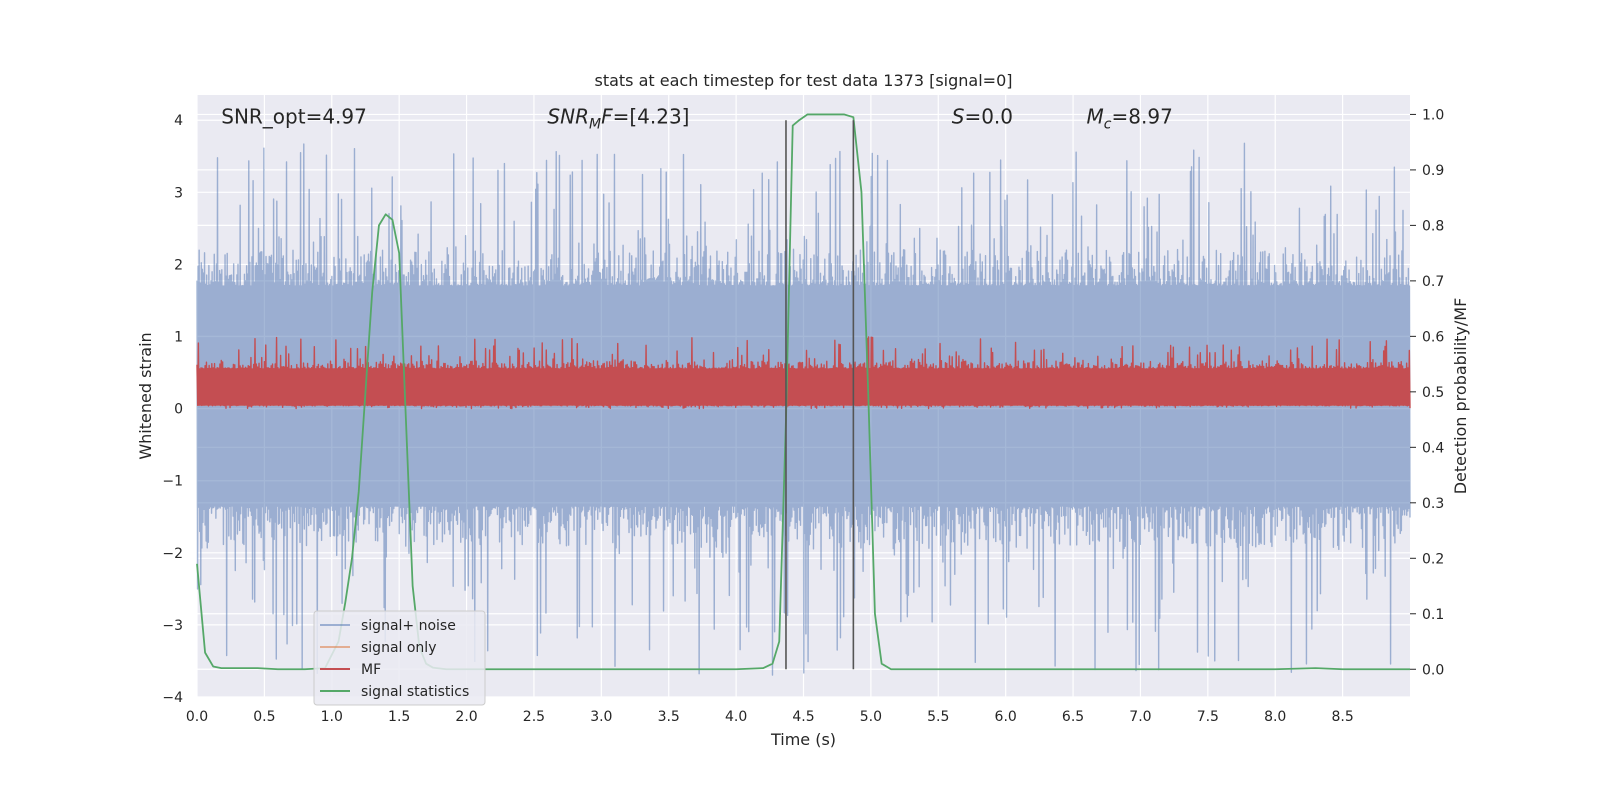  I want to click on legend-label: signal only, so click(398, 648).